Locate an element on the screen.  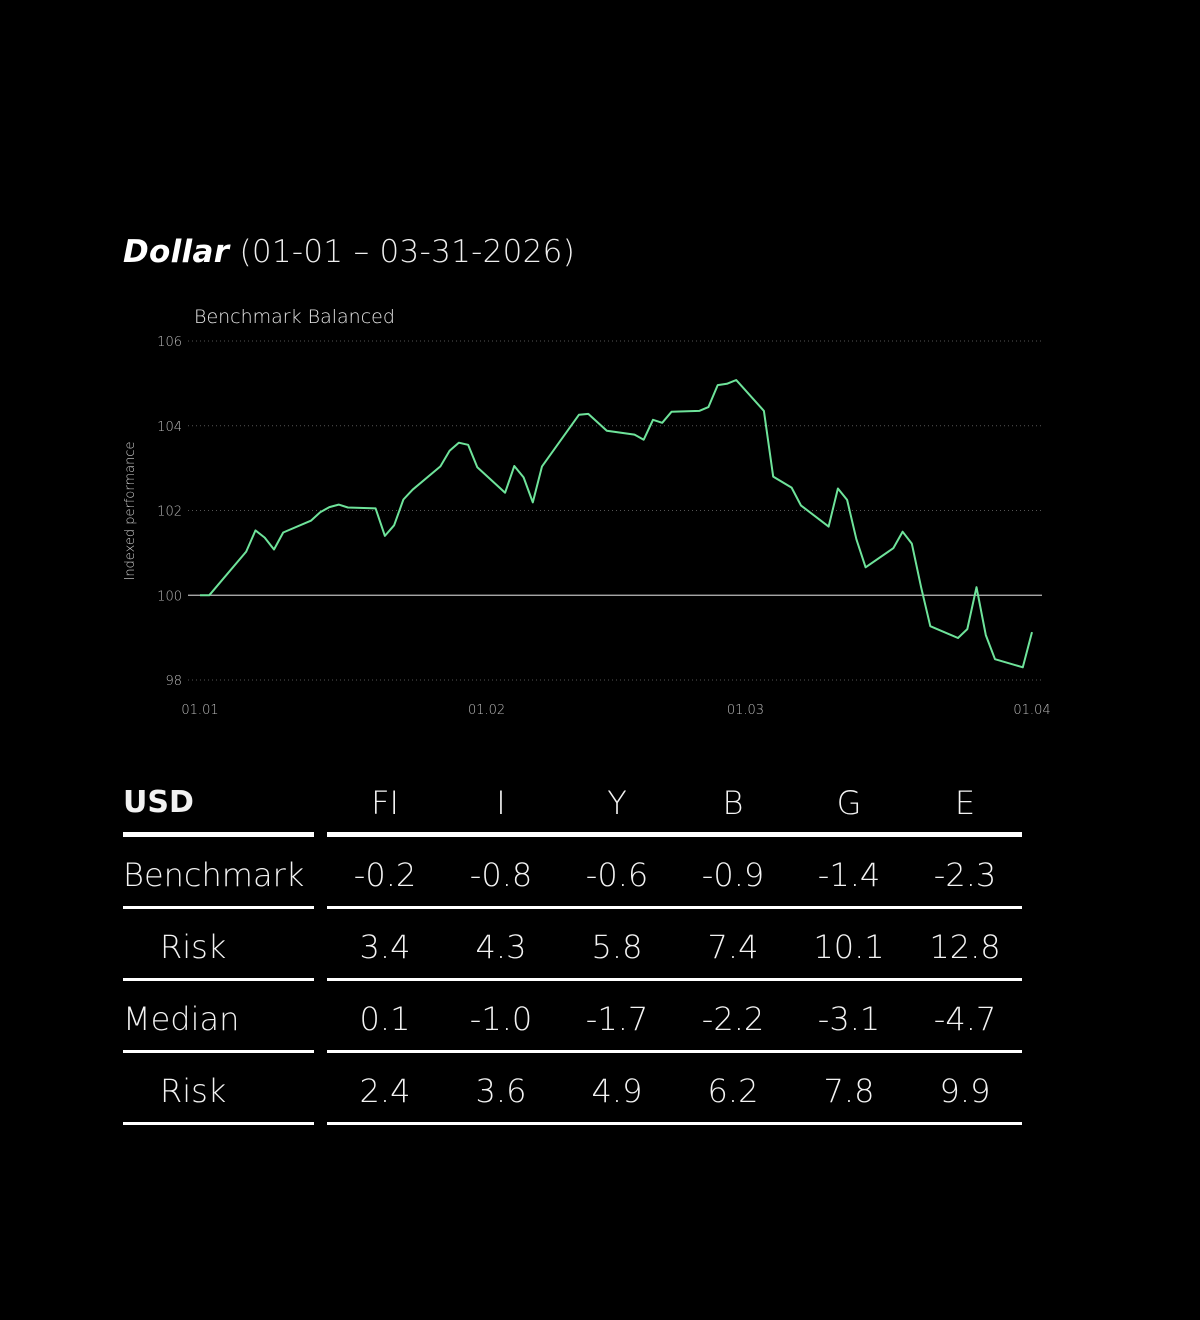
table-cell: G is located at coordinates (849, 803).